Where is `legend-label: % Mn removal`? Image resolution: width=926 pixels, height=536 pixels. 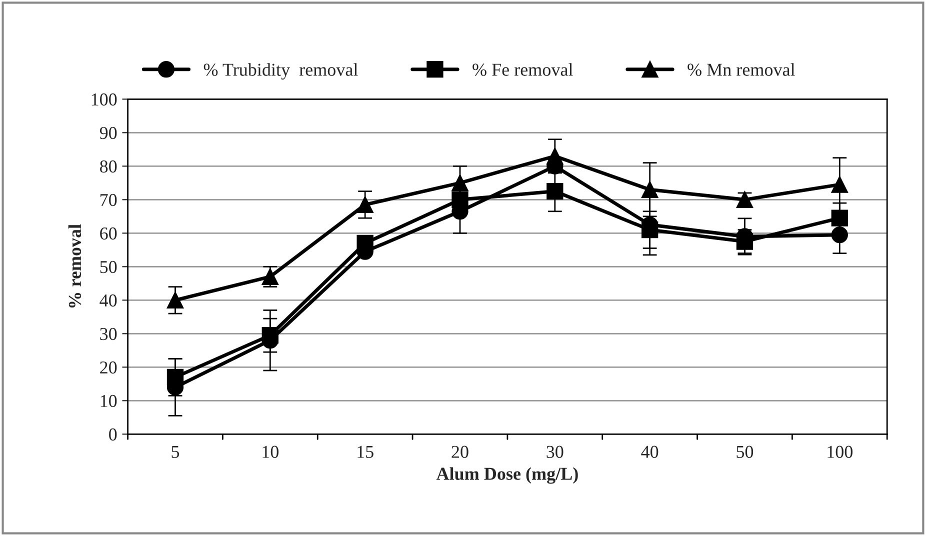
legend-label: % Mn removal is located at coordinates (741, 69).